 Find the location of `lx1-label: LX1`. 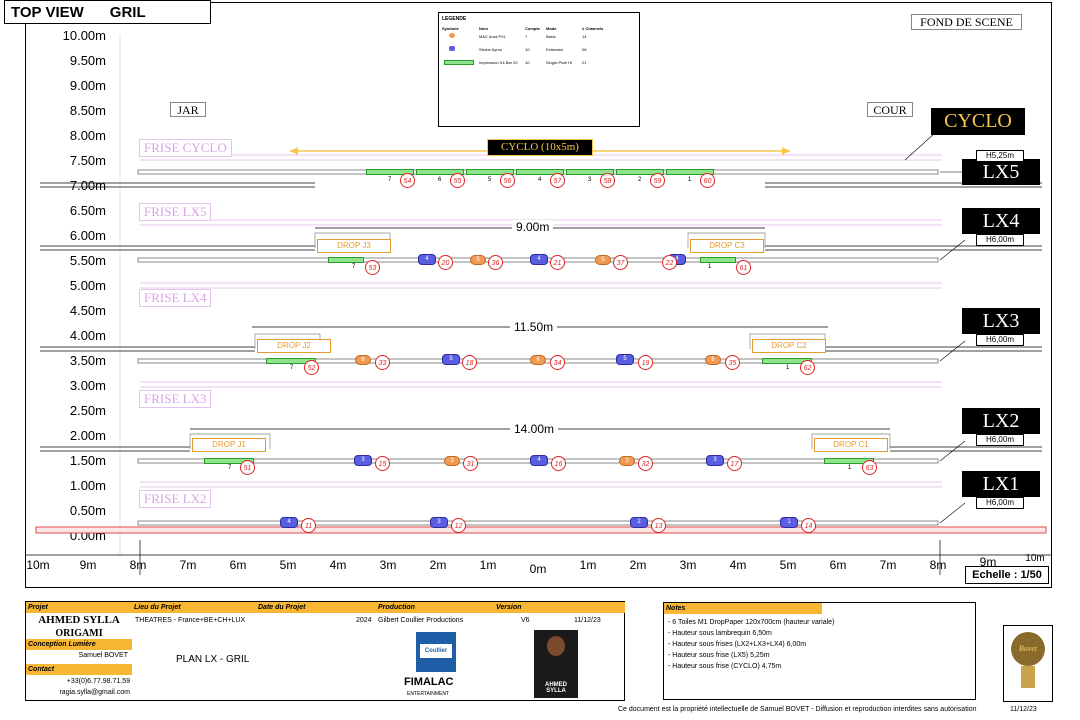

lx1-label: LX1 is located at coordinates (1001, 484).